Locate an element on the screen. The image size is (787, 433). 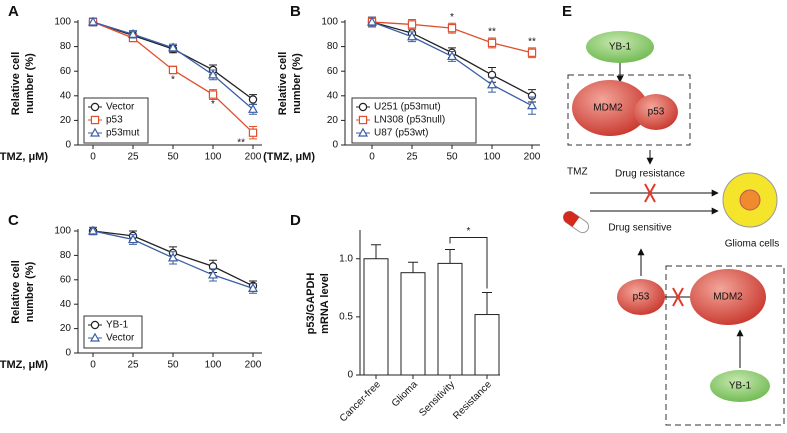
y-axis-label-line: mRNA level is located at coordinates (325, 303).